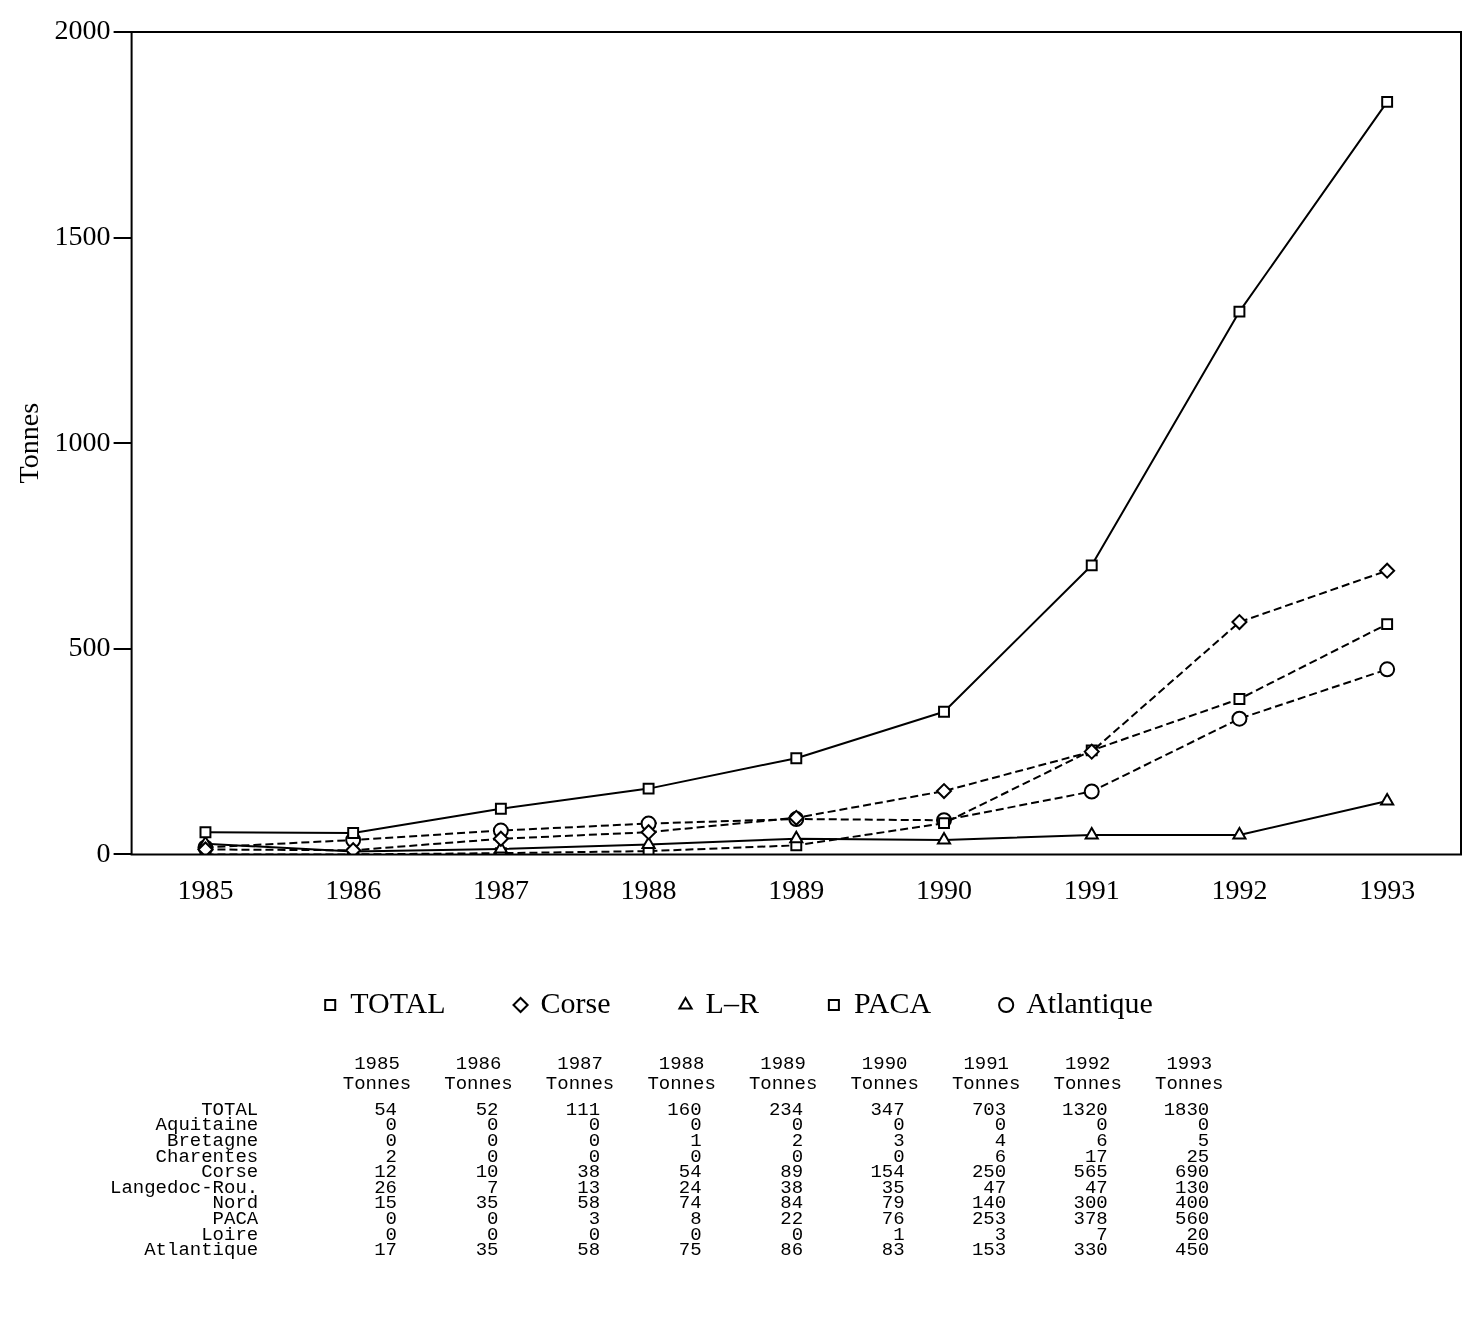 This screenshot has height=1328, width=1470. I want to click on legend-label: TOTAL, so click(398, 1002).